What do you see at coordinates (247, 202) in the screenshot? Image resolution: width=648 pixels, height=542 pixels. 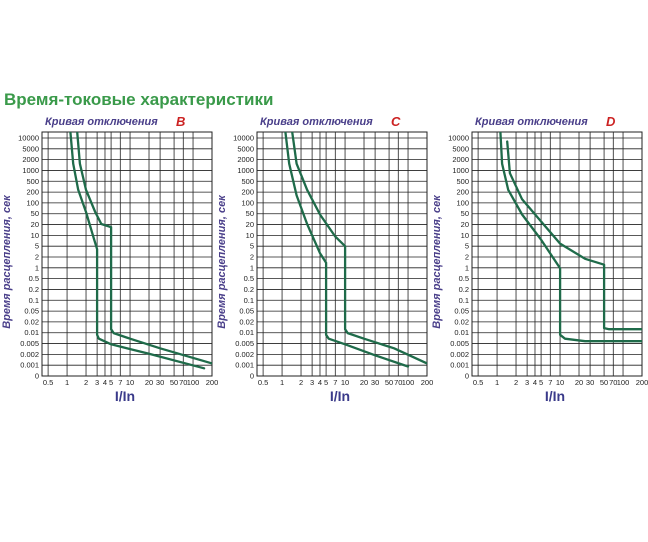 I see `y-tick-label: 100` at bounding box center [247, 202].